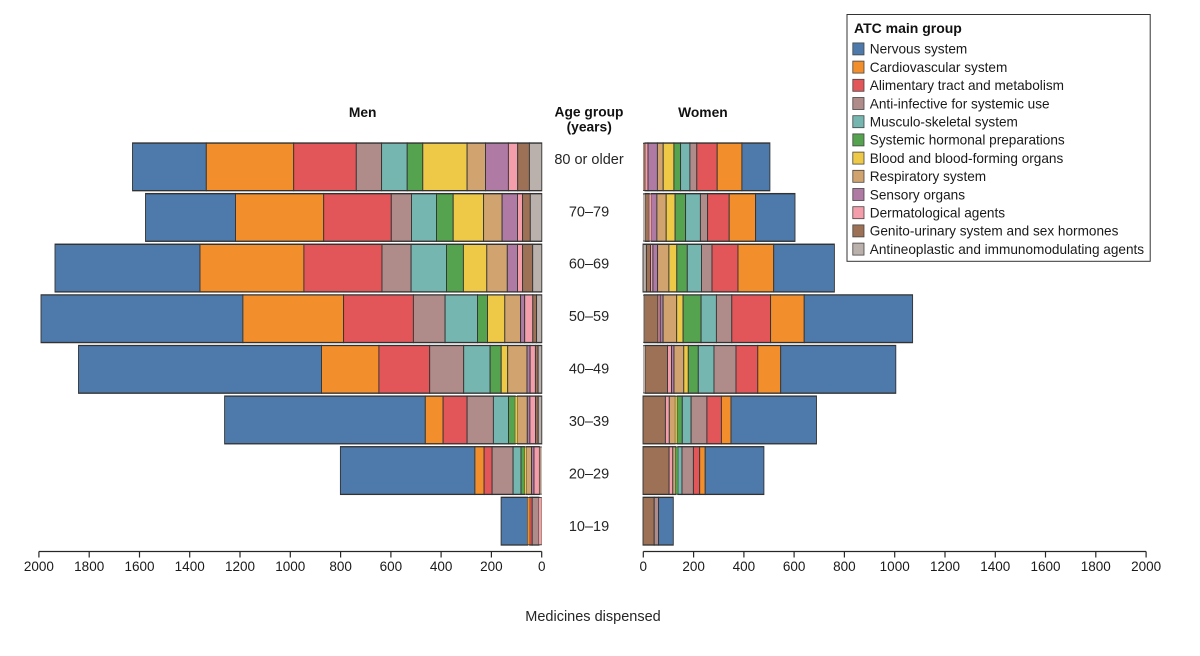 Image resolution: width=1200 pixels, height=656 pixels. Describe the element at coordinates (703, 112) in the screenshot. I see `svg-text: Women` at that location.